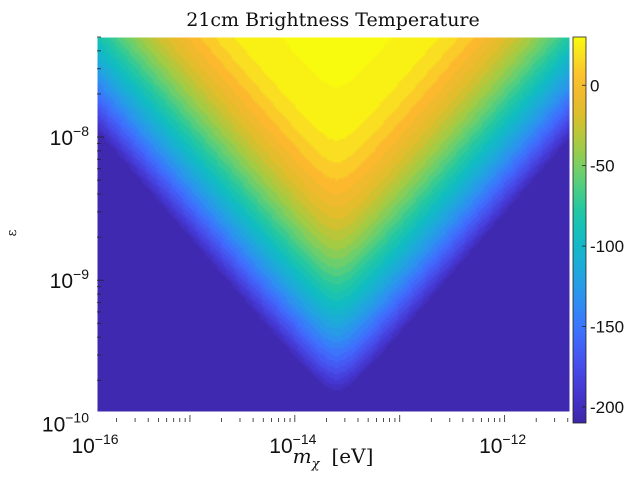 The image size is (633, 492). I want to click on tick-exponent: −14, so click(305, 439).